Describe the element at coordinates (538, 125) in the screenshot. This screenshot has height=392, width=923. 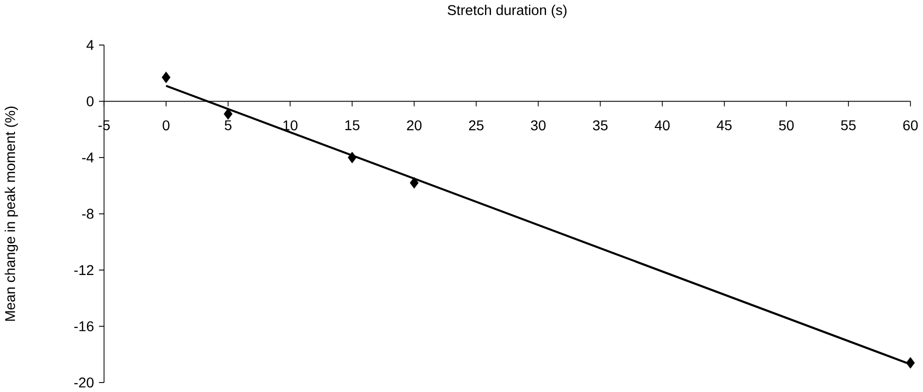
I see `x-tick-label: 30` at that location.